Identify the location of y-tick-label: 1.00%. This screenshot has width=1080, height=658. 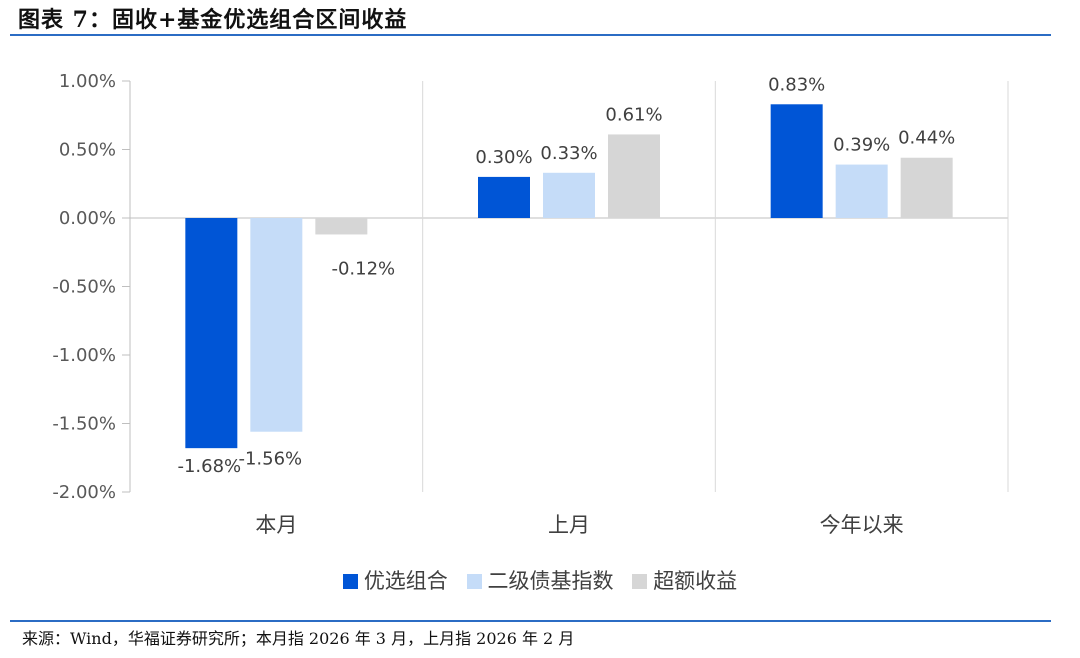
(87, 81).